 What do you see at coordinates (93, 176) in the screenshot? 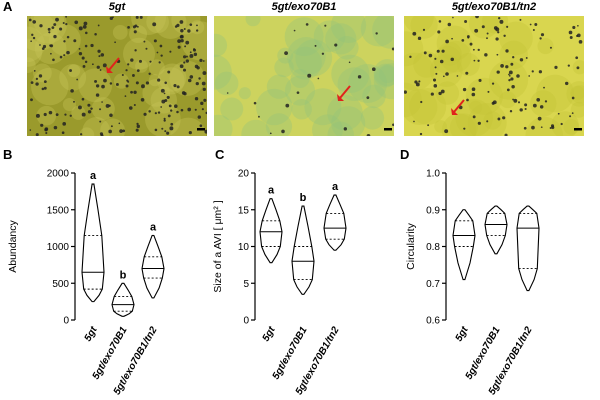
I see `significance-letter: a` at bounding box center [93, 176].